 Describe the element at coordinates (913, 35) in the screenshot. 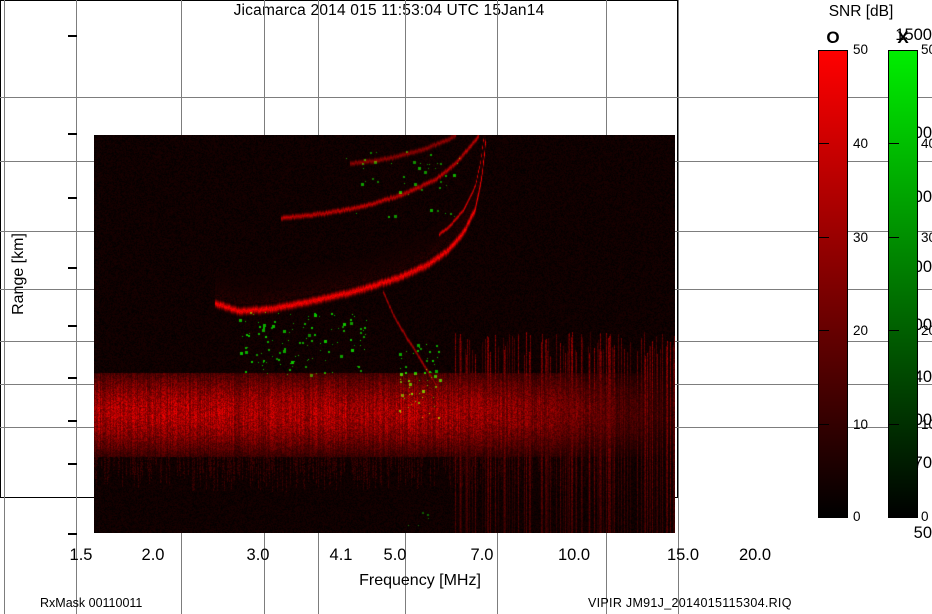

I see `y-tick-label-1500: 1500` at that location.